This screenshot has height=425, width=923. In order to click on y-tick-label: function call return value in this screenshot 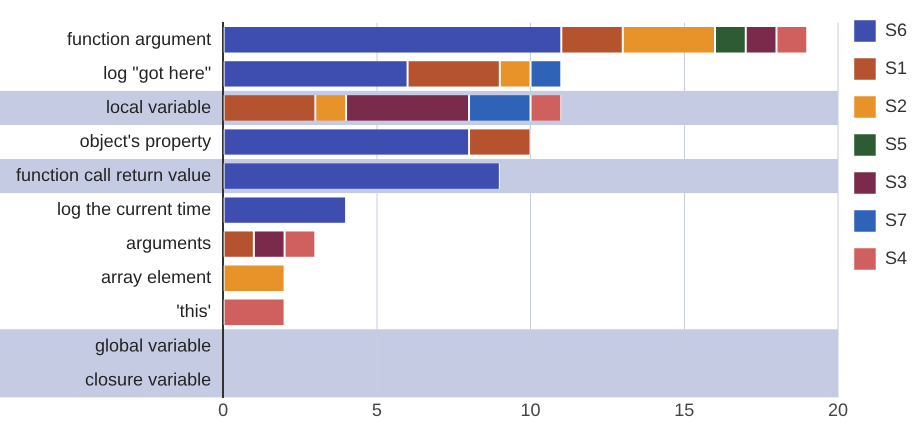, I will do `click(114, 175)`.